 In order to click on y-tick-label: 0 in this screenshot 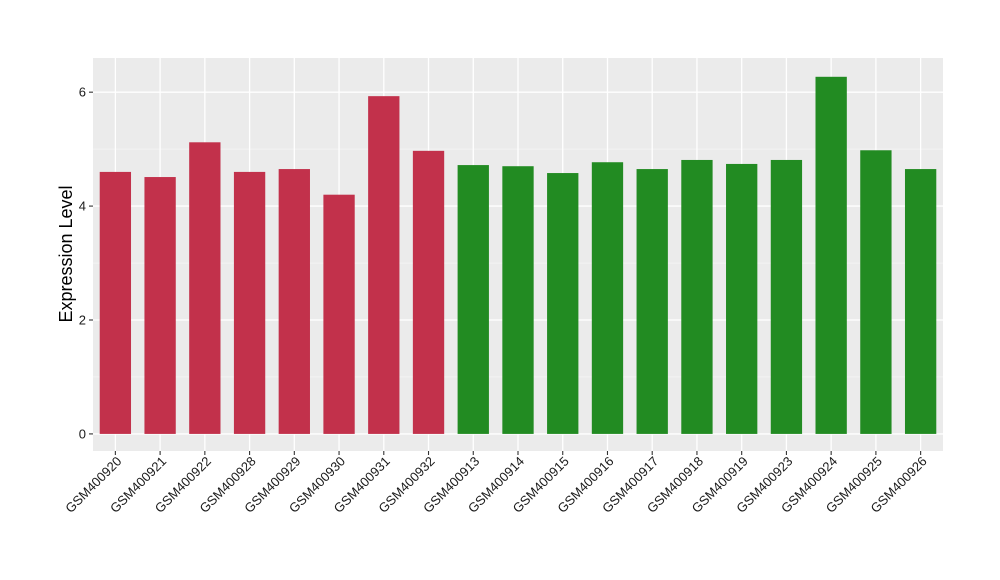, I will do `click(82, 433)`.